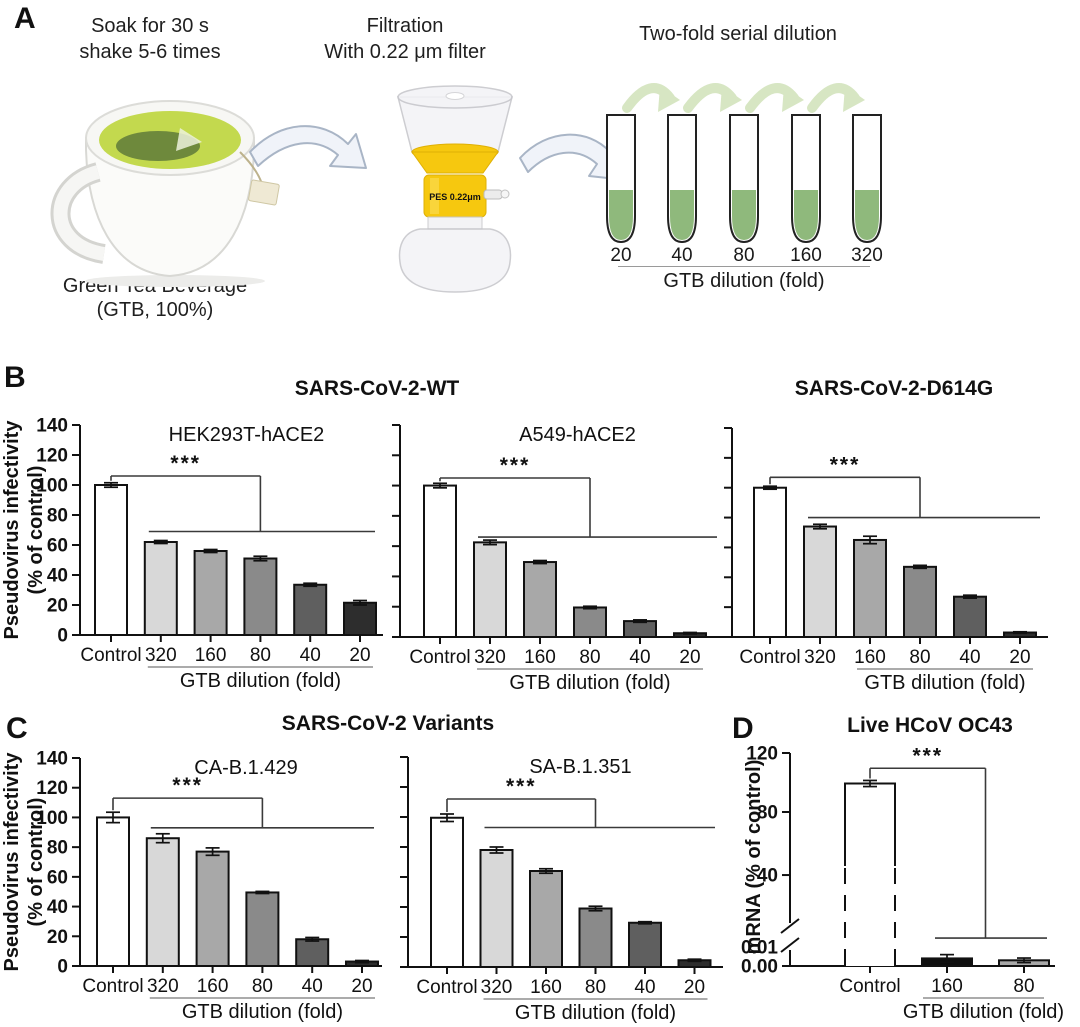  I want to click on chart-subtitle: HEK293T-hACE2, so click(247, 435).